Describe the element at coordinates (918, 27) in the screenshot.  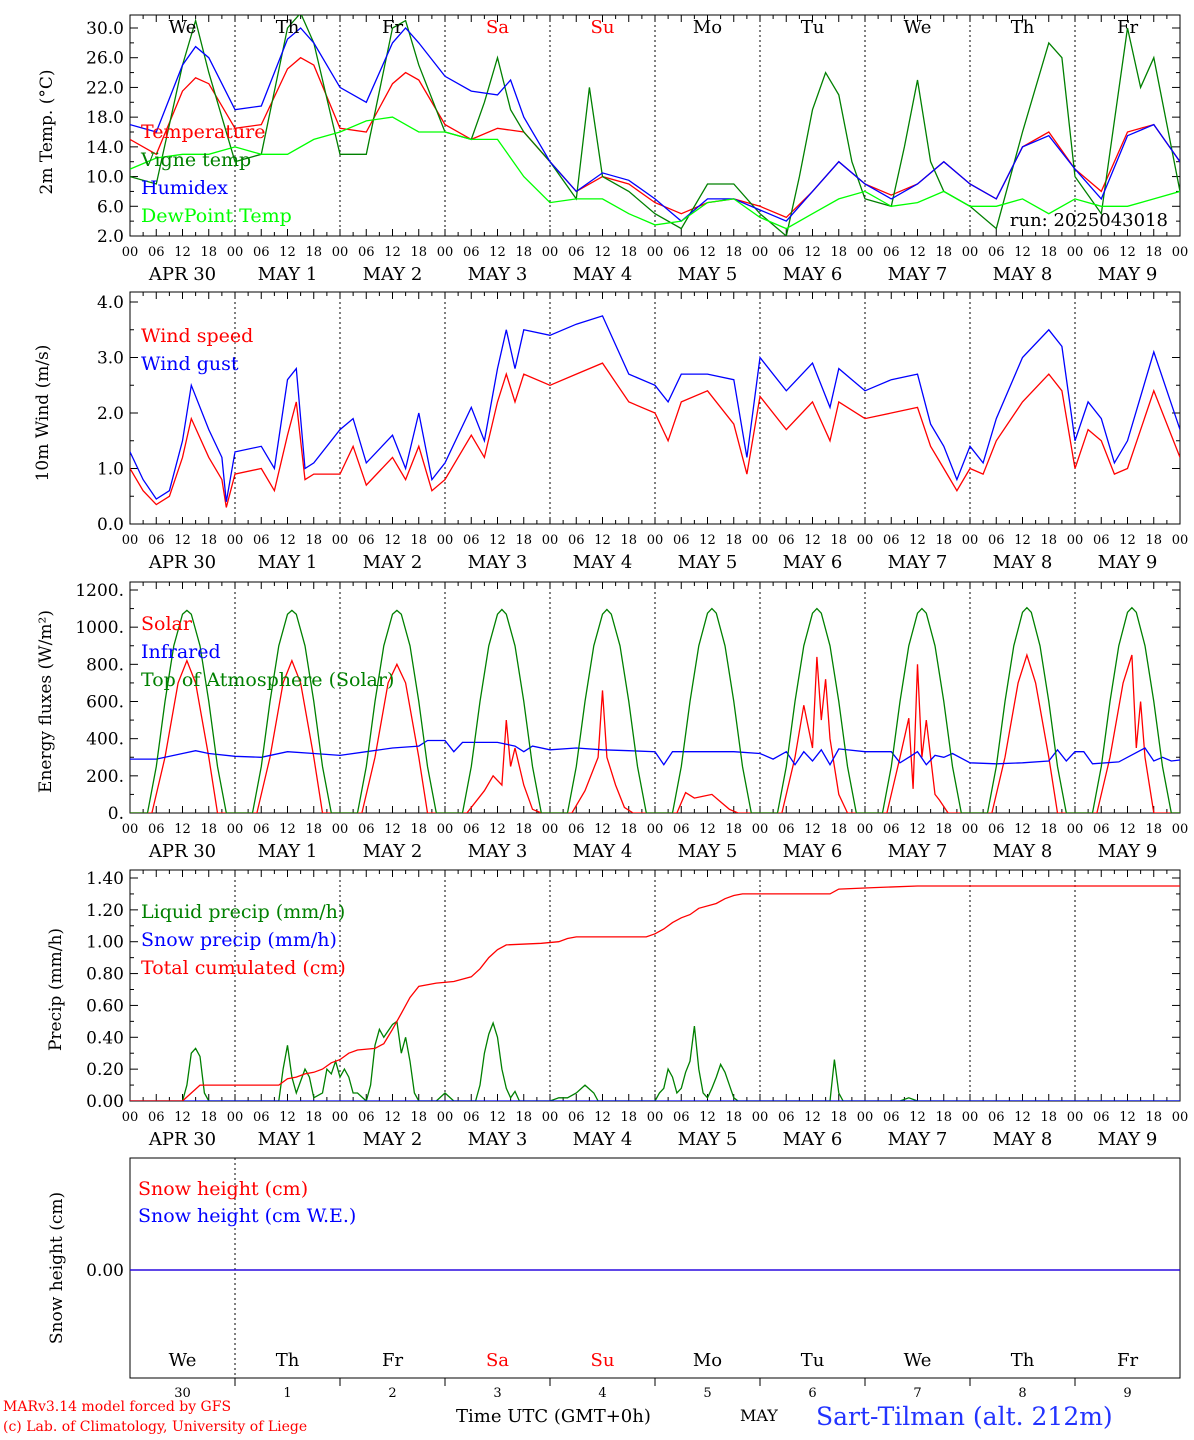
I see `weekday-label: We` at that location.